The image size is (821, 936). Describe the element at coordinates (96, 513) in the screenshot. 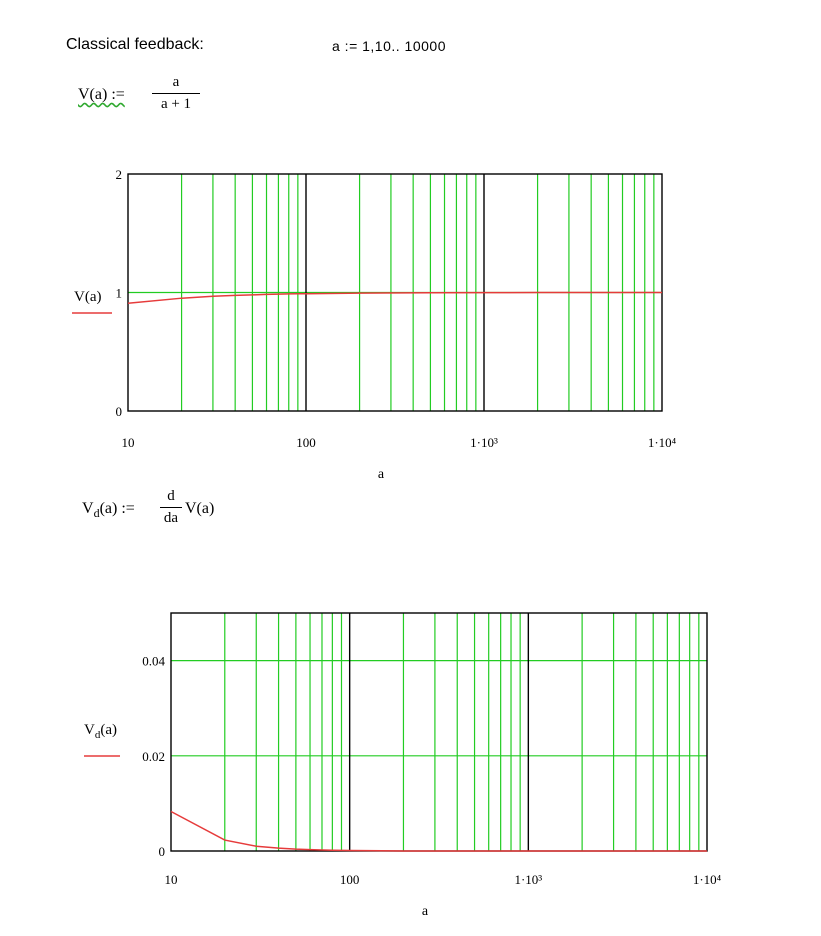

I see `definition-vd-sub: d` at that location.